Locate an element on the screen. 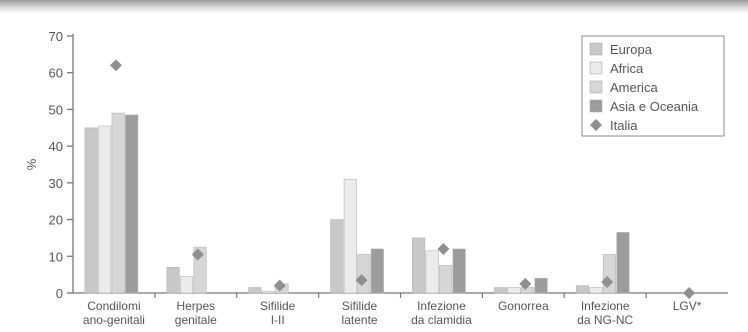 The width and height of the screenshot is (748, 332). top-shadow is located at coordinates (374, 7).